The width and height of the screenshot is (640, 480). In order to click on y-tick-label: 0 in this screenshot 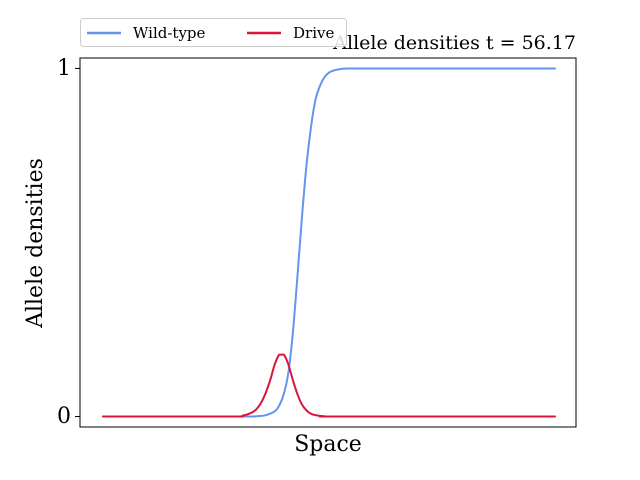, I will do `click(64, 416)`.